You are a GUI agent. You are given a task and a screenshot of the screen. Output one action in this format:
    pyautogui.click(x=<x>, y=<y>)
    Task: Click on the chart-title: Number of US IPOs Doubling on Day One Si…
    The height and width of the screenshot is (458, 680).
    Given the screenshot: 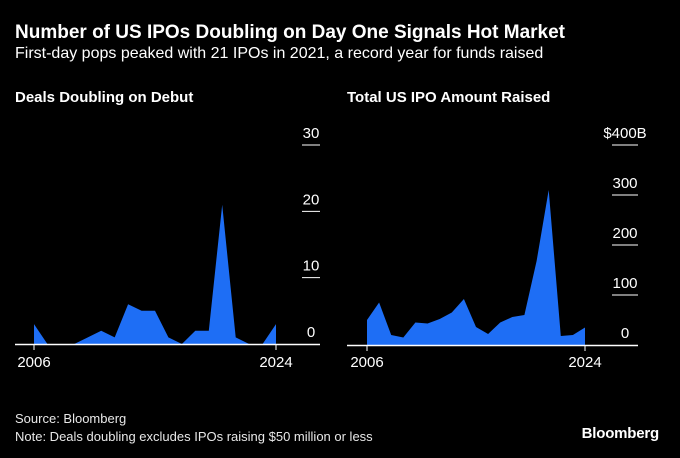 What is the action you would take?
    pyautogui.click(x=290, y=32)
    